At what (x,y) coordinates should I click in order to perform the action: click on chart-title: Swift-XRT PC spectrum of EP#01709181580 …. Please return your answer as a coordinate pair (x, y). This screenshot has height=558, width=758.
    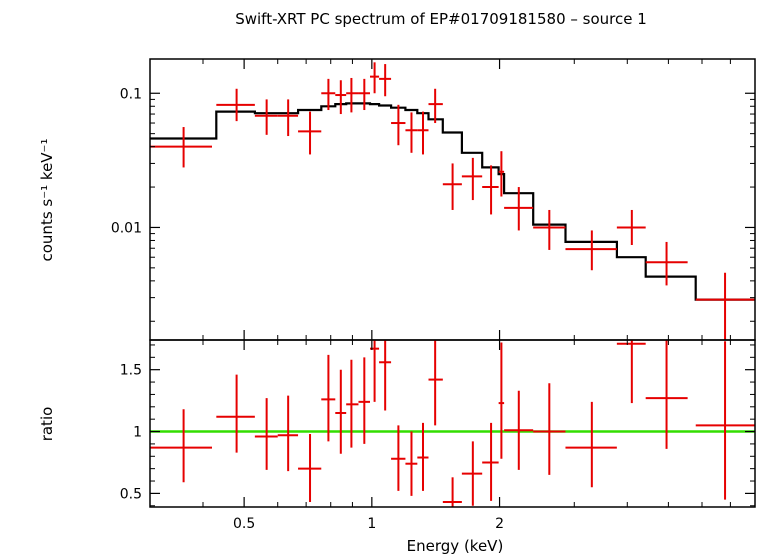
    Looking at the image, I should click on (441, 19).